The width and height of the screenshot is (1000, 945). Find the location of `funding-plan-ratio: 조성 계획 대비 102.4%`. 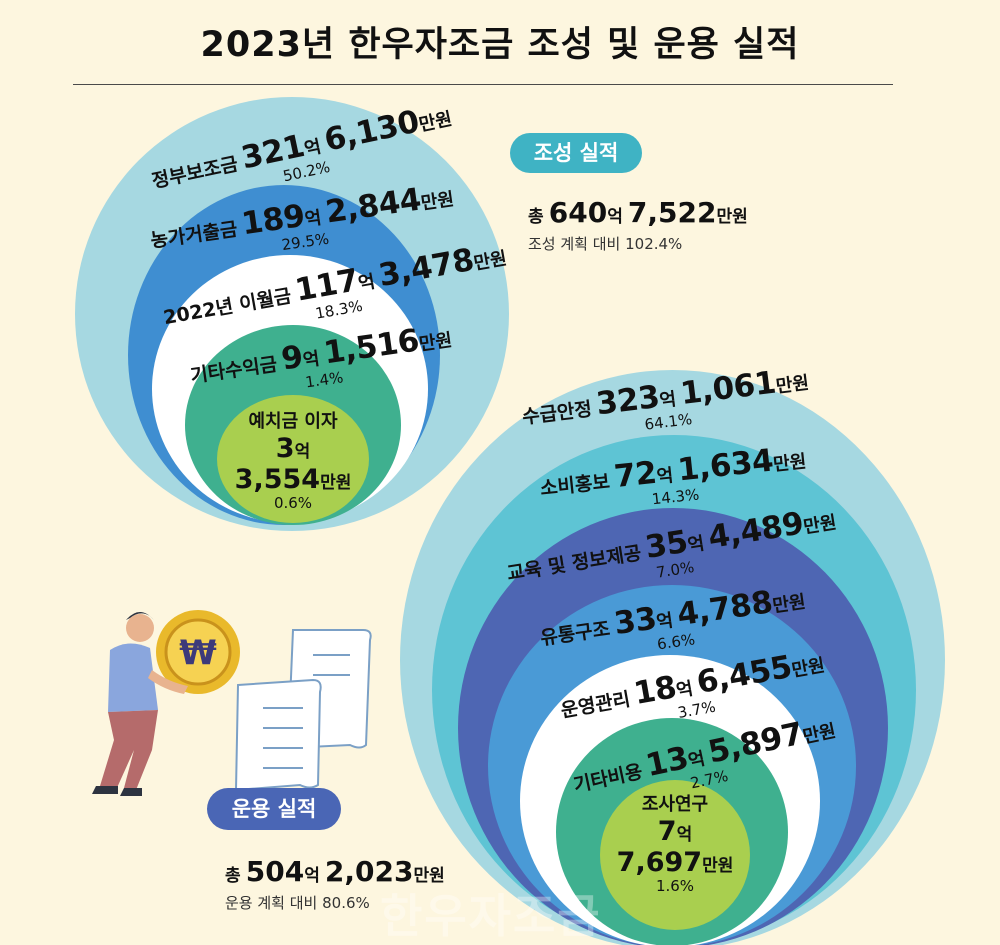

funding-plan-ratio: 조성 계획 대비 102.4% is located at coordinates (605, 244).